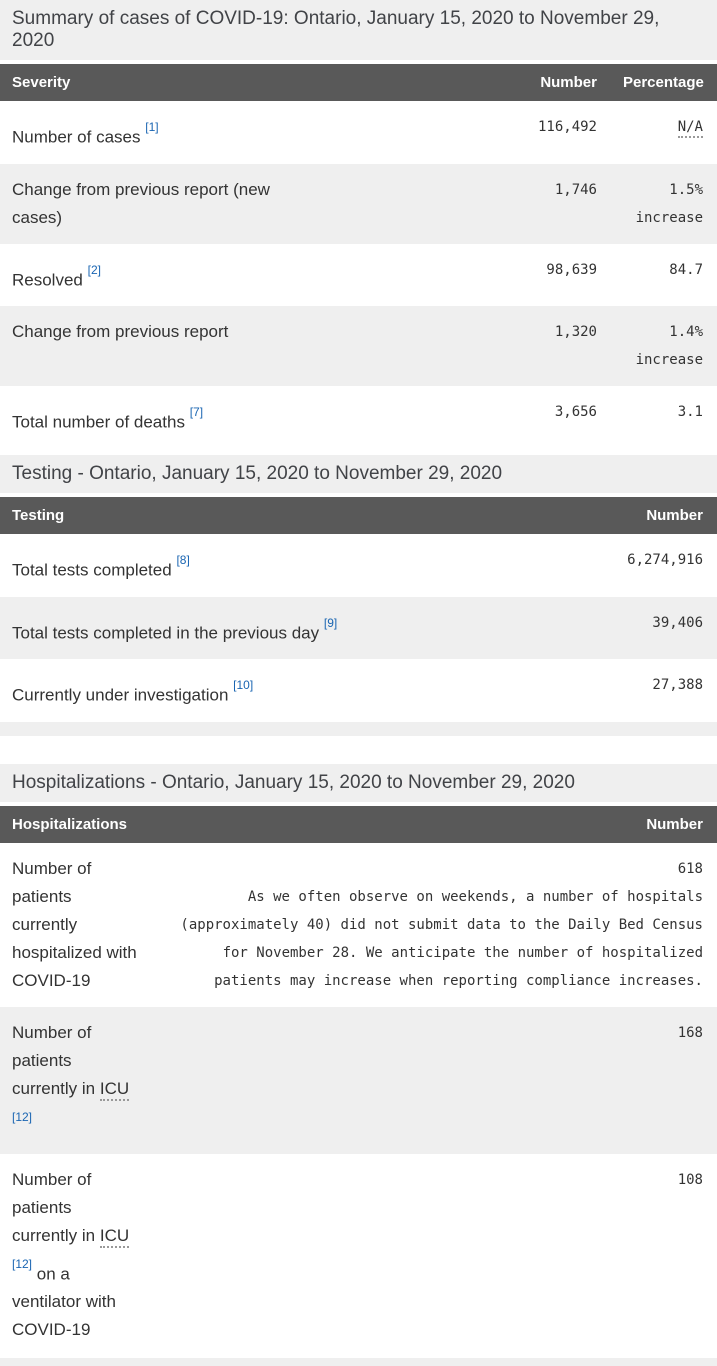 The height and width of the screenshot is (1366, 717). Describe the element at coordinates (686, 269) in the screenshot. I see `row-percentage: 84.7` at that location.